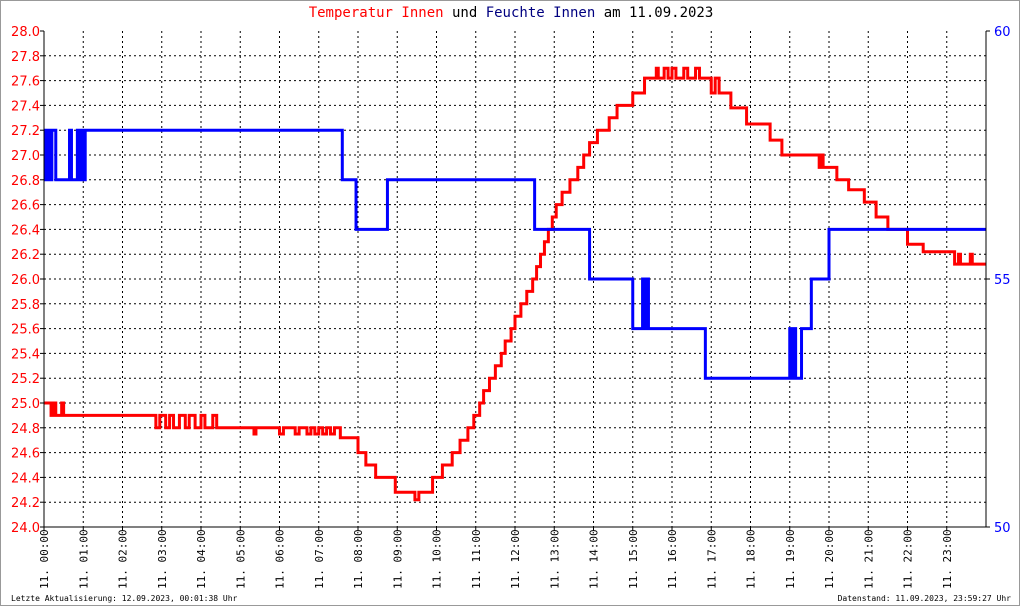 The image size is (1020, 607). What do you see at coordinates (515, 559) in the screenshot?
I see `x-tick-label: 11. 12:00` at bounding box center [515, 559].